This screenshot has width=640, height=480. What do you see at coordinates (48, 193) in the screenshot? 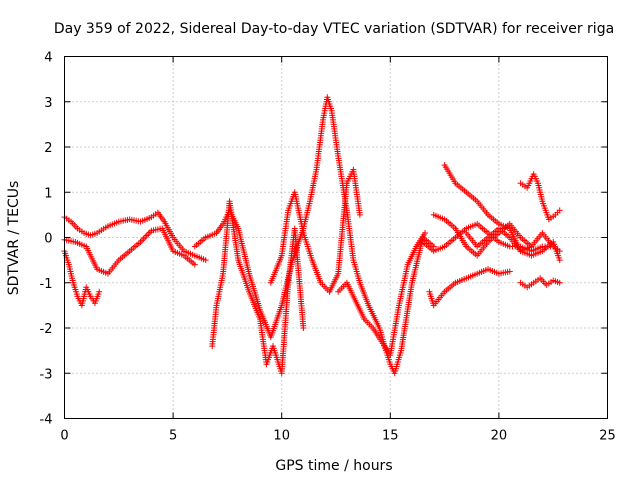
I see `y-tick-label: 1` at bounding box center [48, 193].